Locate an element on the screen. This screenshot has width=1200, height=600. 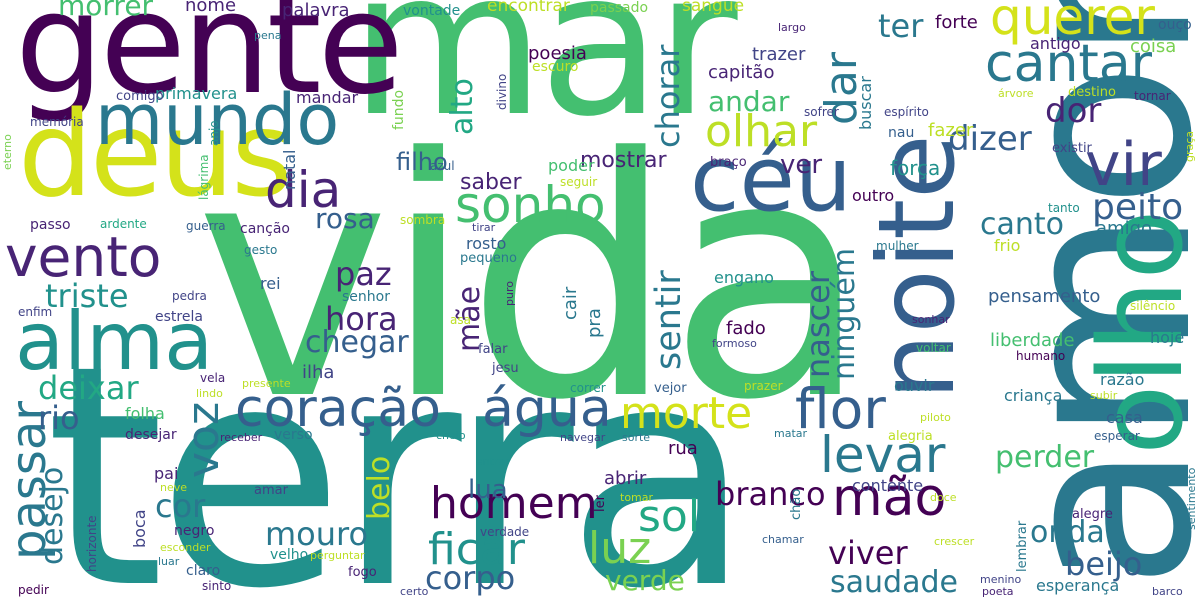
word-correr: correr is located at coordinates (588, 388).